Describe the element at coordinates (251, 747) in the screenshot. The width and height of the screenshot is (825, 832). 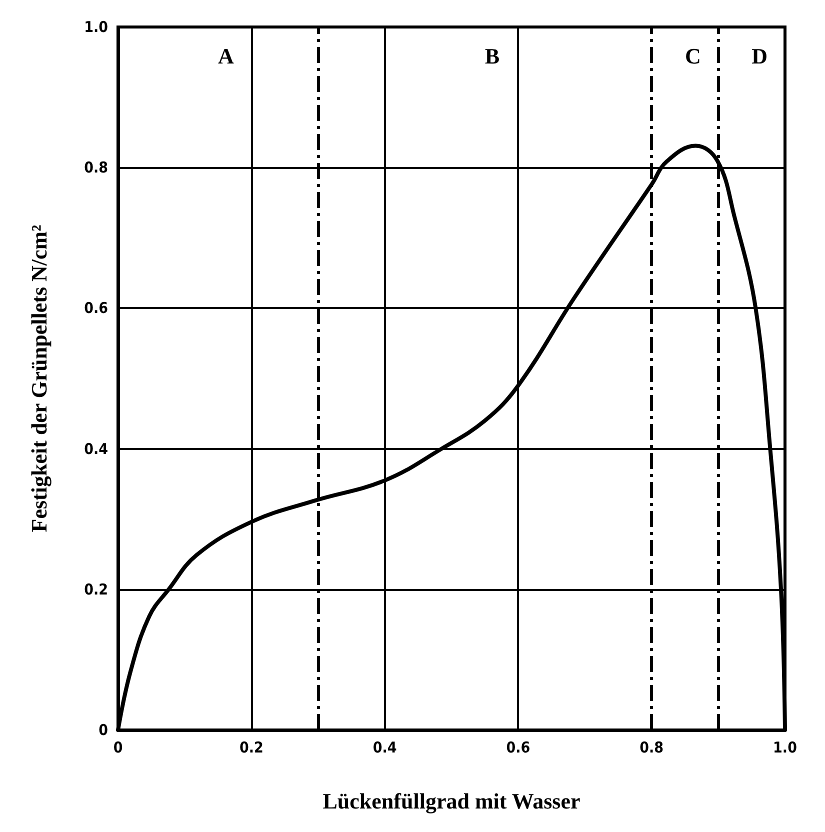
I see `x-tick-label: 0.2` at that location.